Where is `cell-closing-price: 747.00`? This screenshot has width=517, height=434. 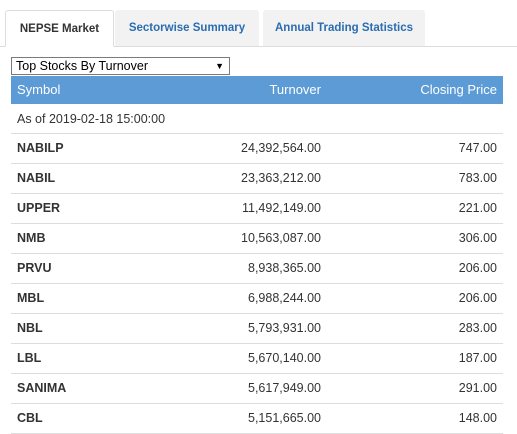 cell-closing-price: 747.00 is located at coordinates (477, 148).